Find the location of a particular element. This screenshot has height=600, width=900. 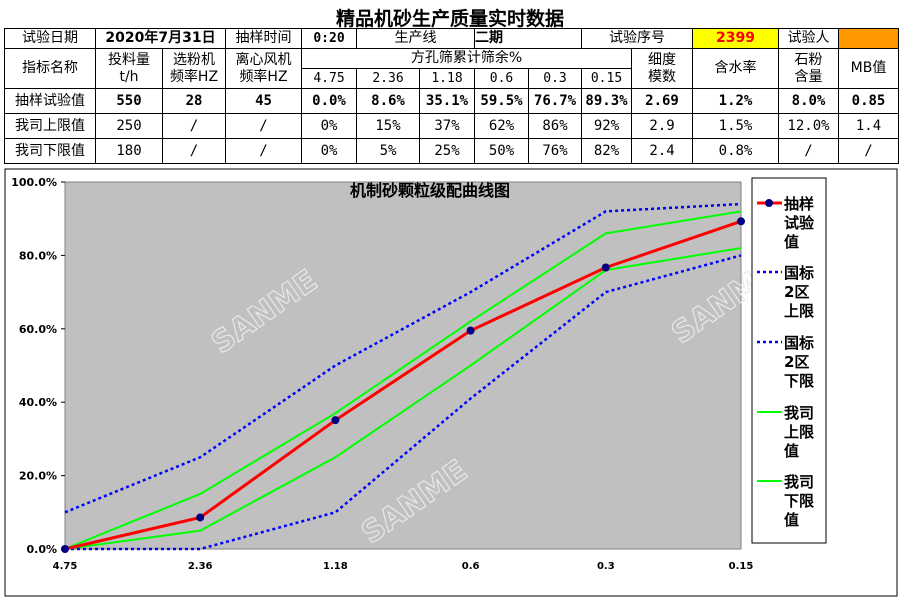

date-label: 试验日期 is located at coordinates (50, 38).